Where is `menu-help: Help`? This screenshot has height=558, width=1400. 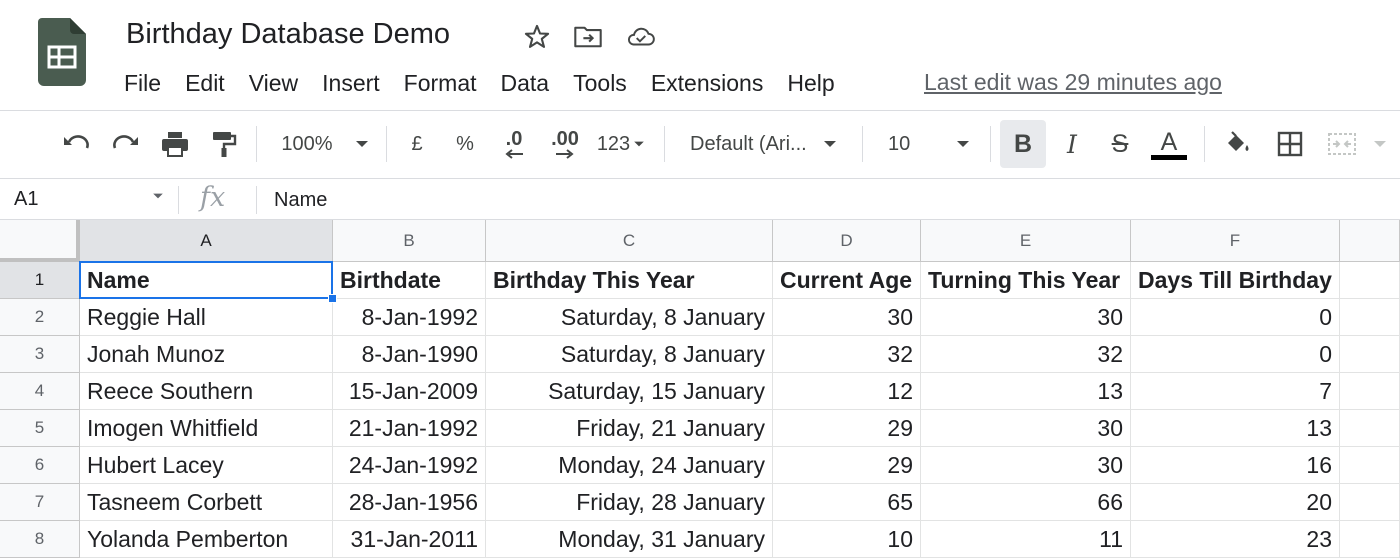
menu-help: Help is located at coordinates (811, 82).